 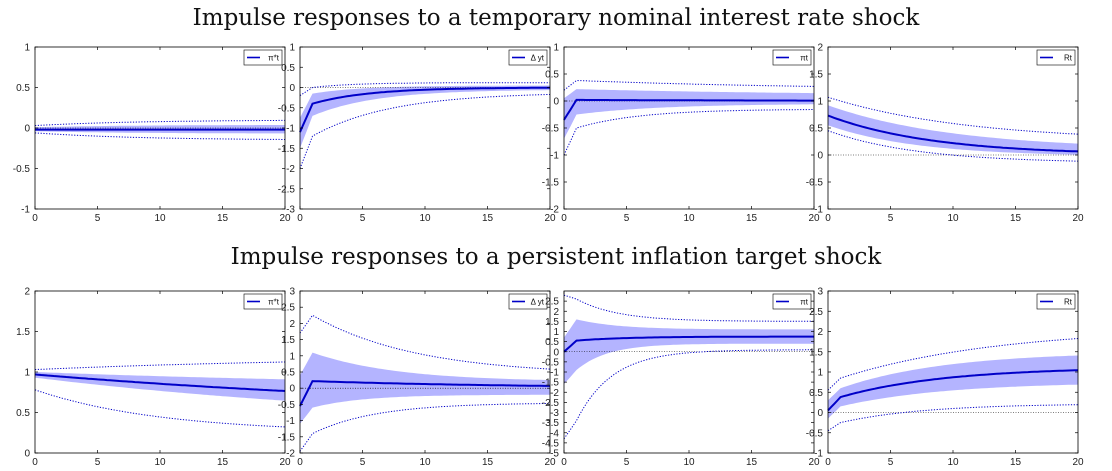 I want to click on panel-1-1: 0 5 10 15 20 -1 -0.5 0 0.5 1 π*t, so click(x=152, y=134).